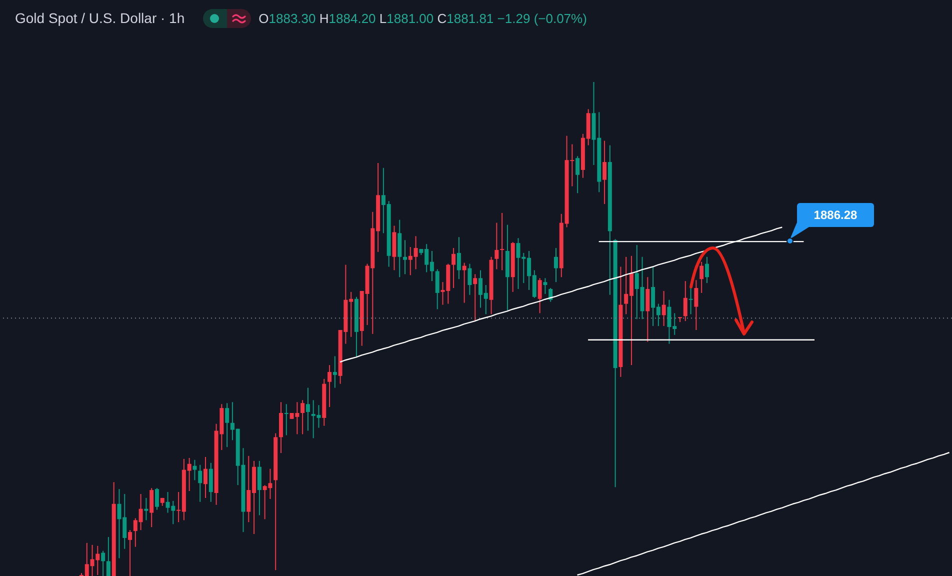 The height and width of the screenshot is (576, 952). Describe the element at coordinates (836, 215) in the screenshot. I see `annotation: 1886.28` at that location.